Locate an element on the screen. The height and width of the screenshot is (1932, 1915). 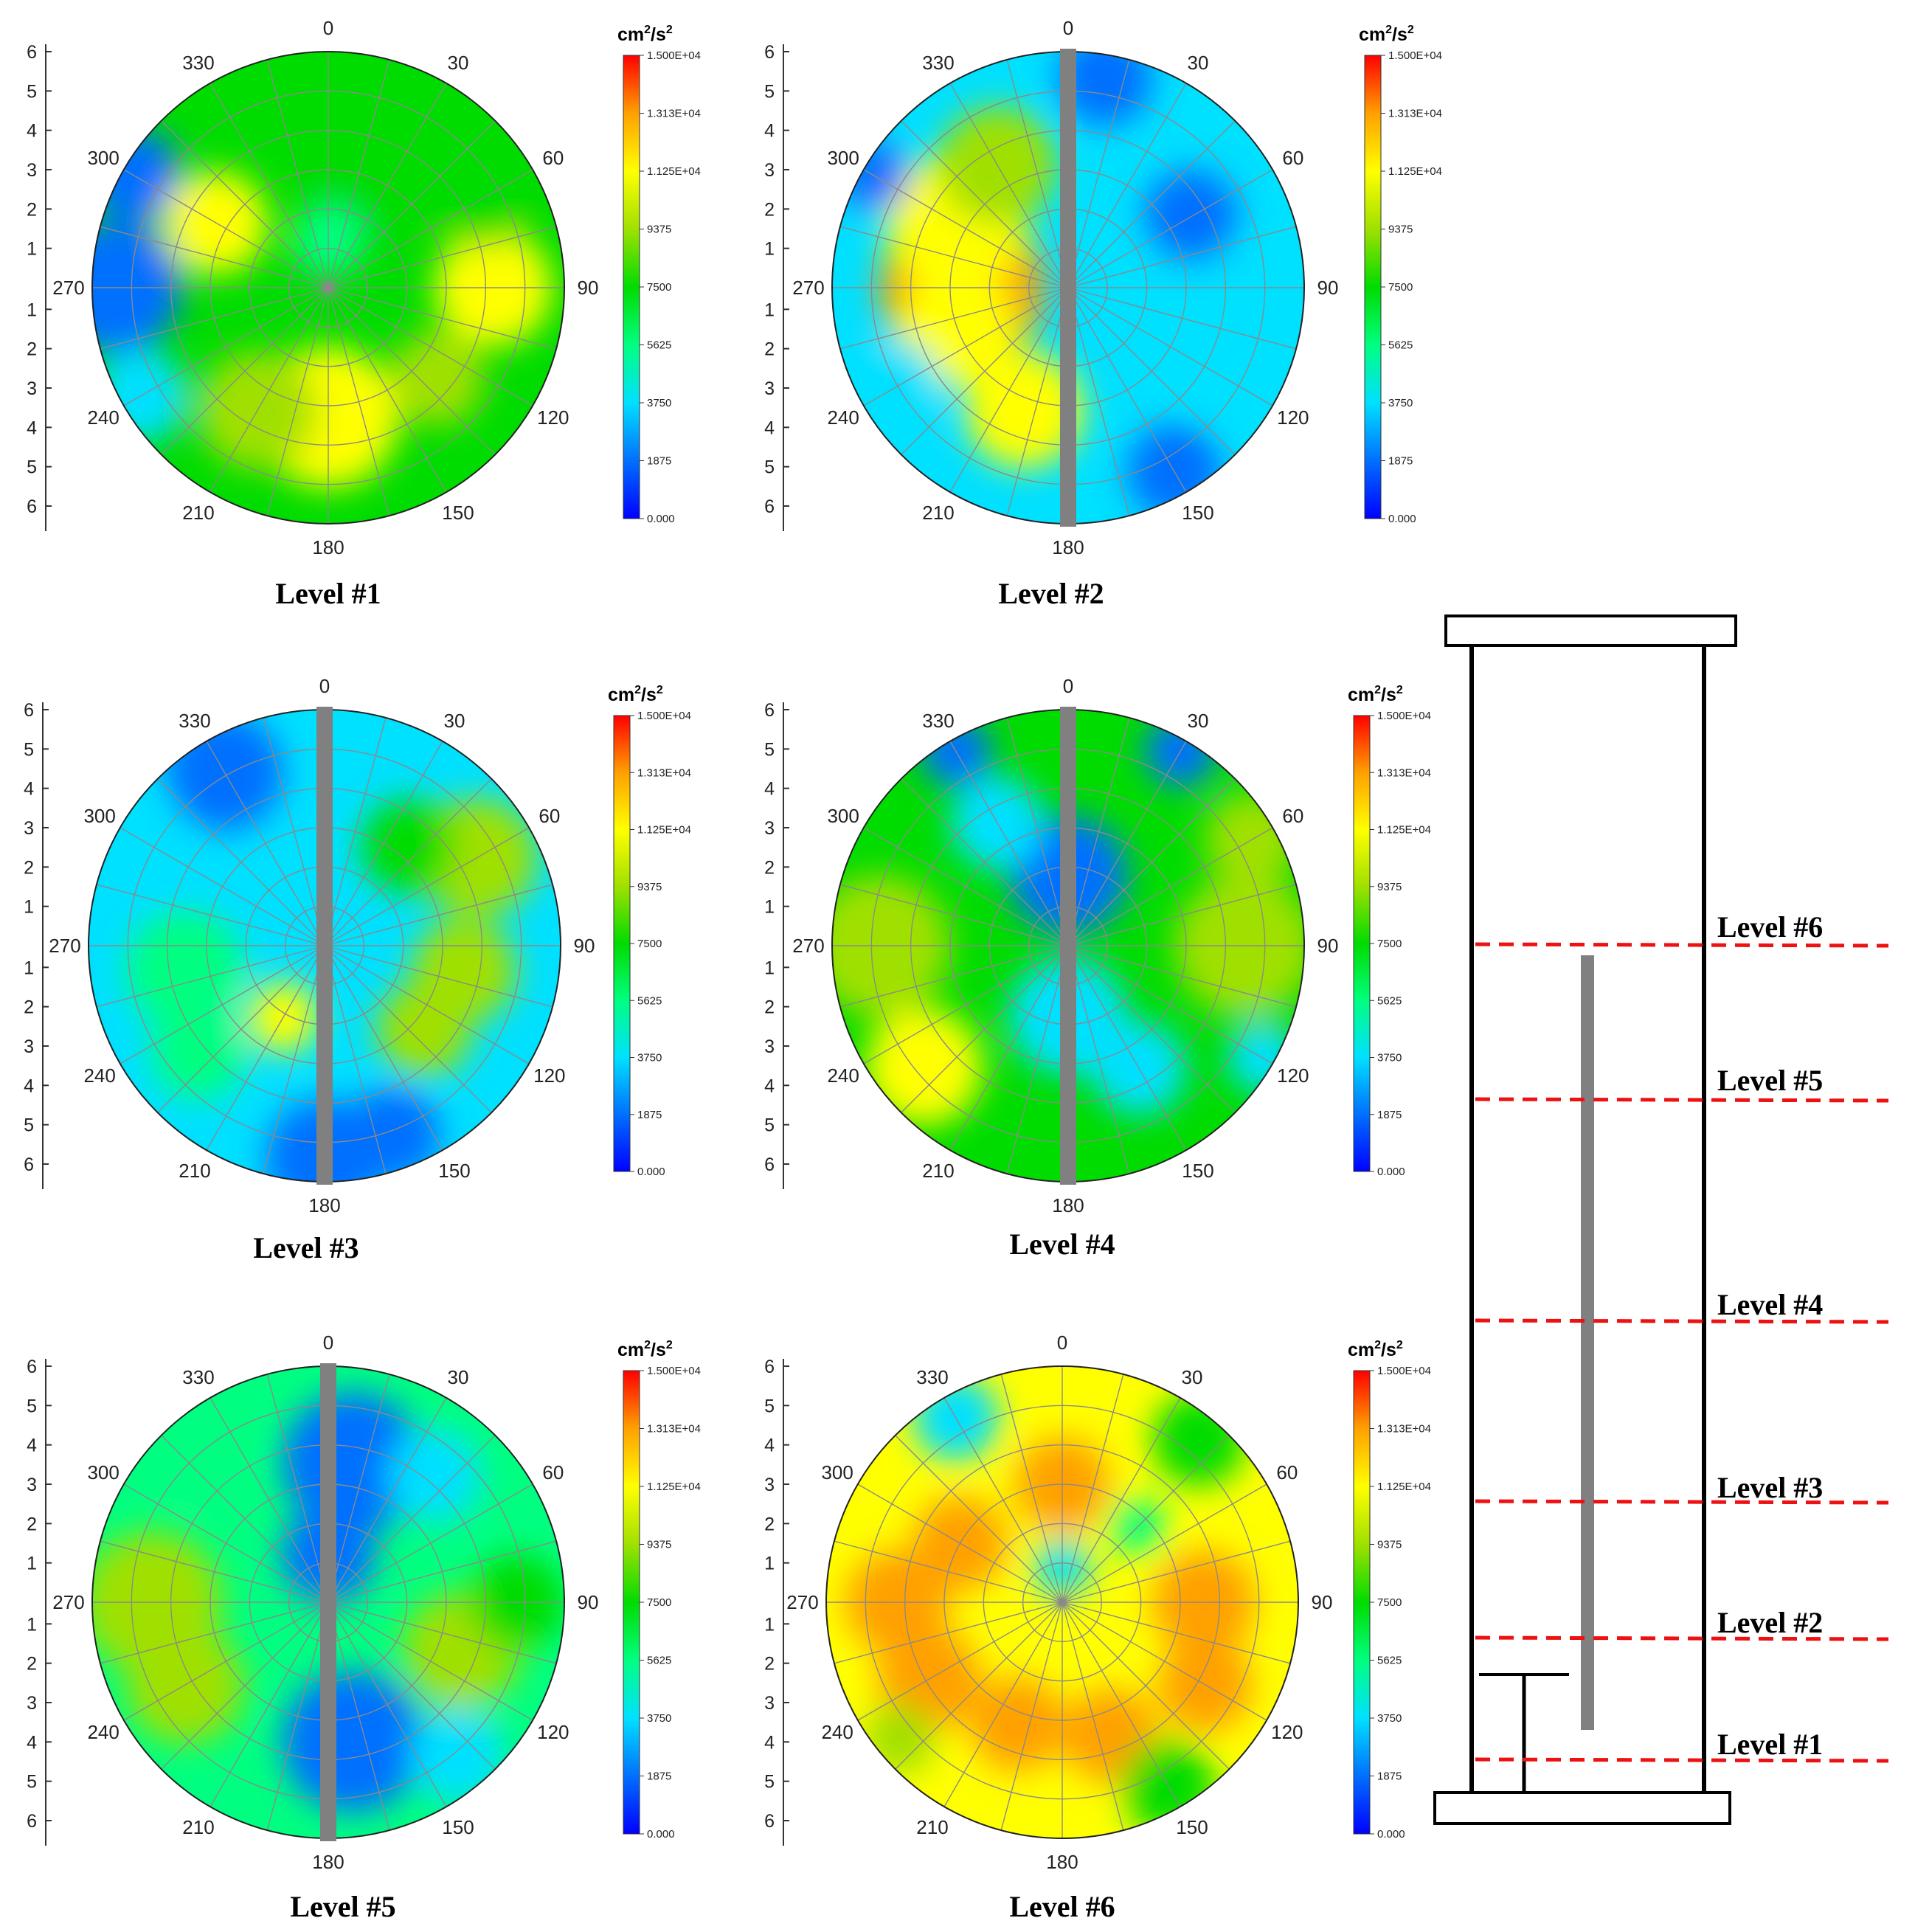
angle-label: 240 is located at coordinates (99, 1075).